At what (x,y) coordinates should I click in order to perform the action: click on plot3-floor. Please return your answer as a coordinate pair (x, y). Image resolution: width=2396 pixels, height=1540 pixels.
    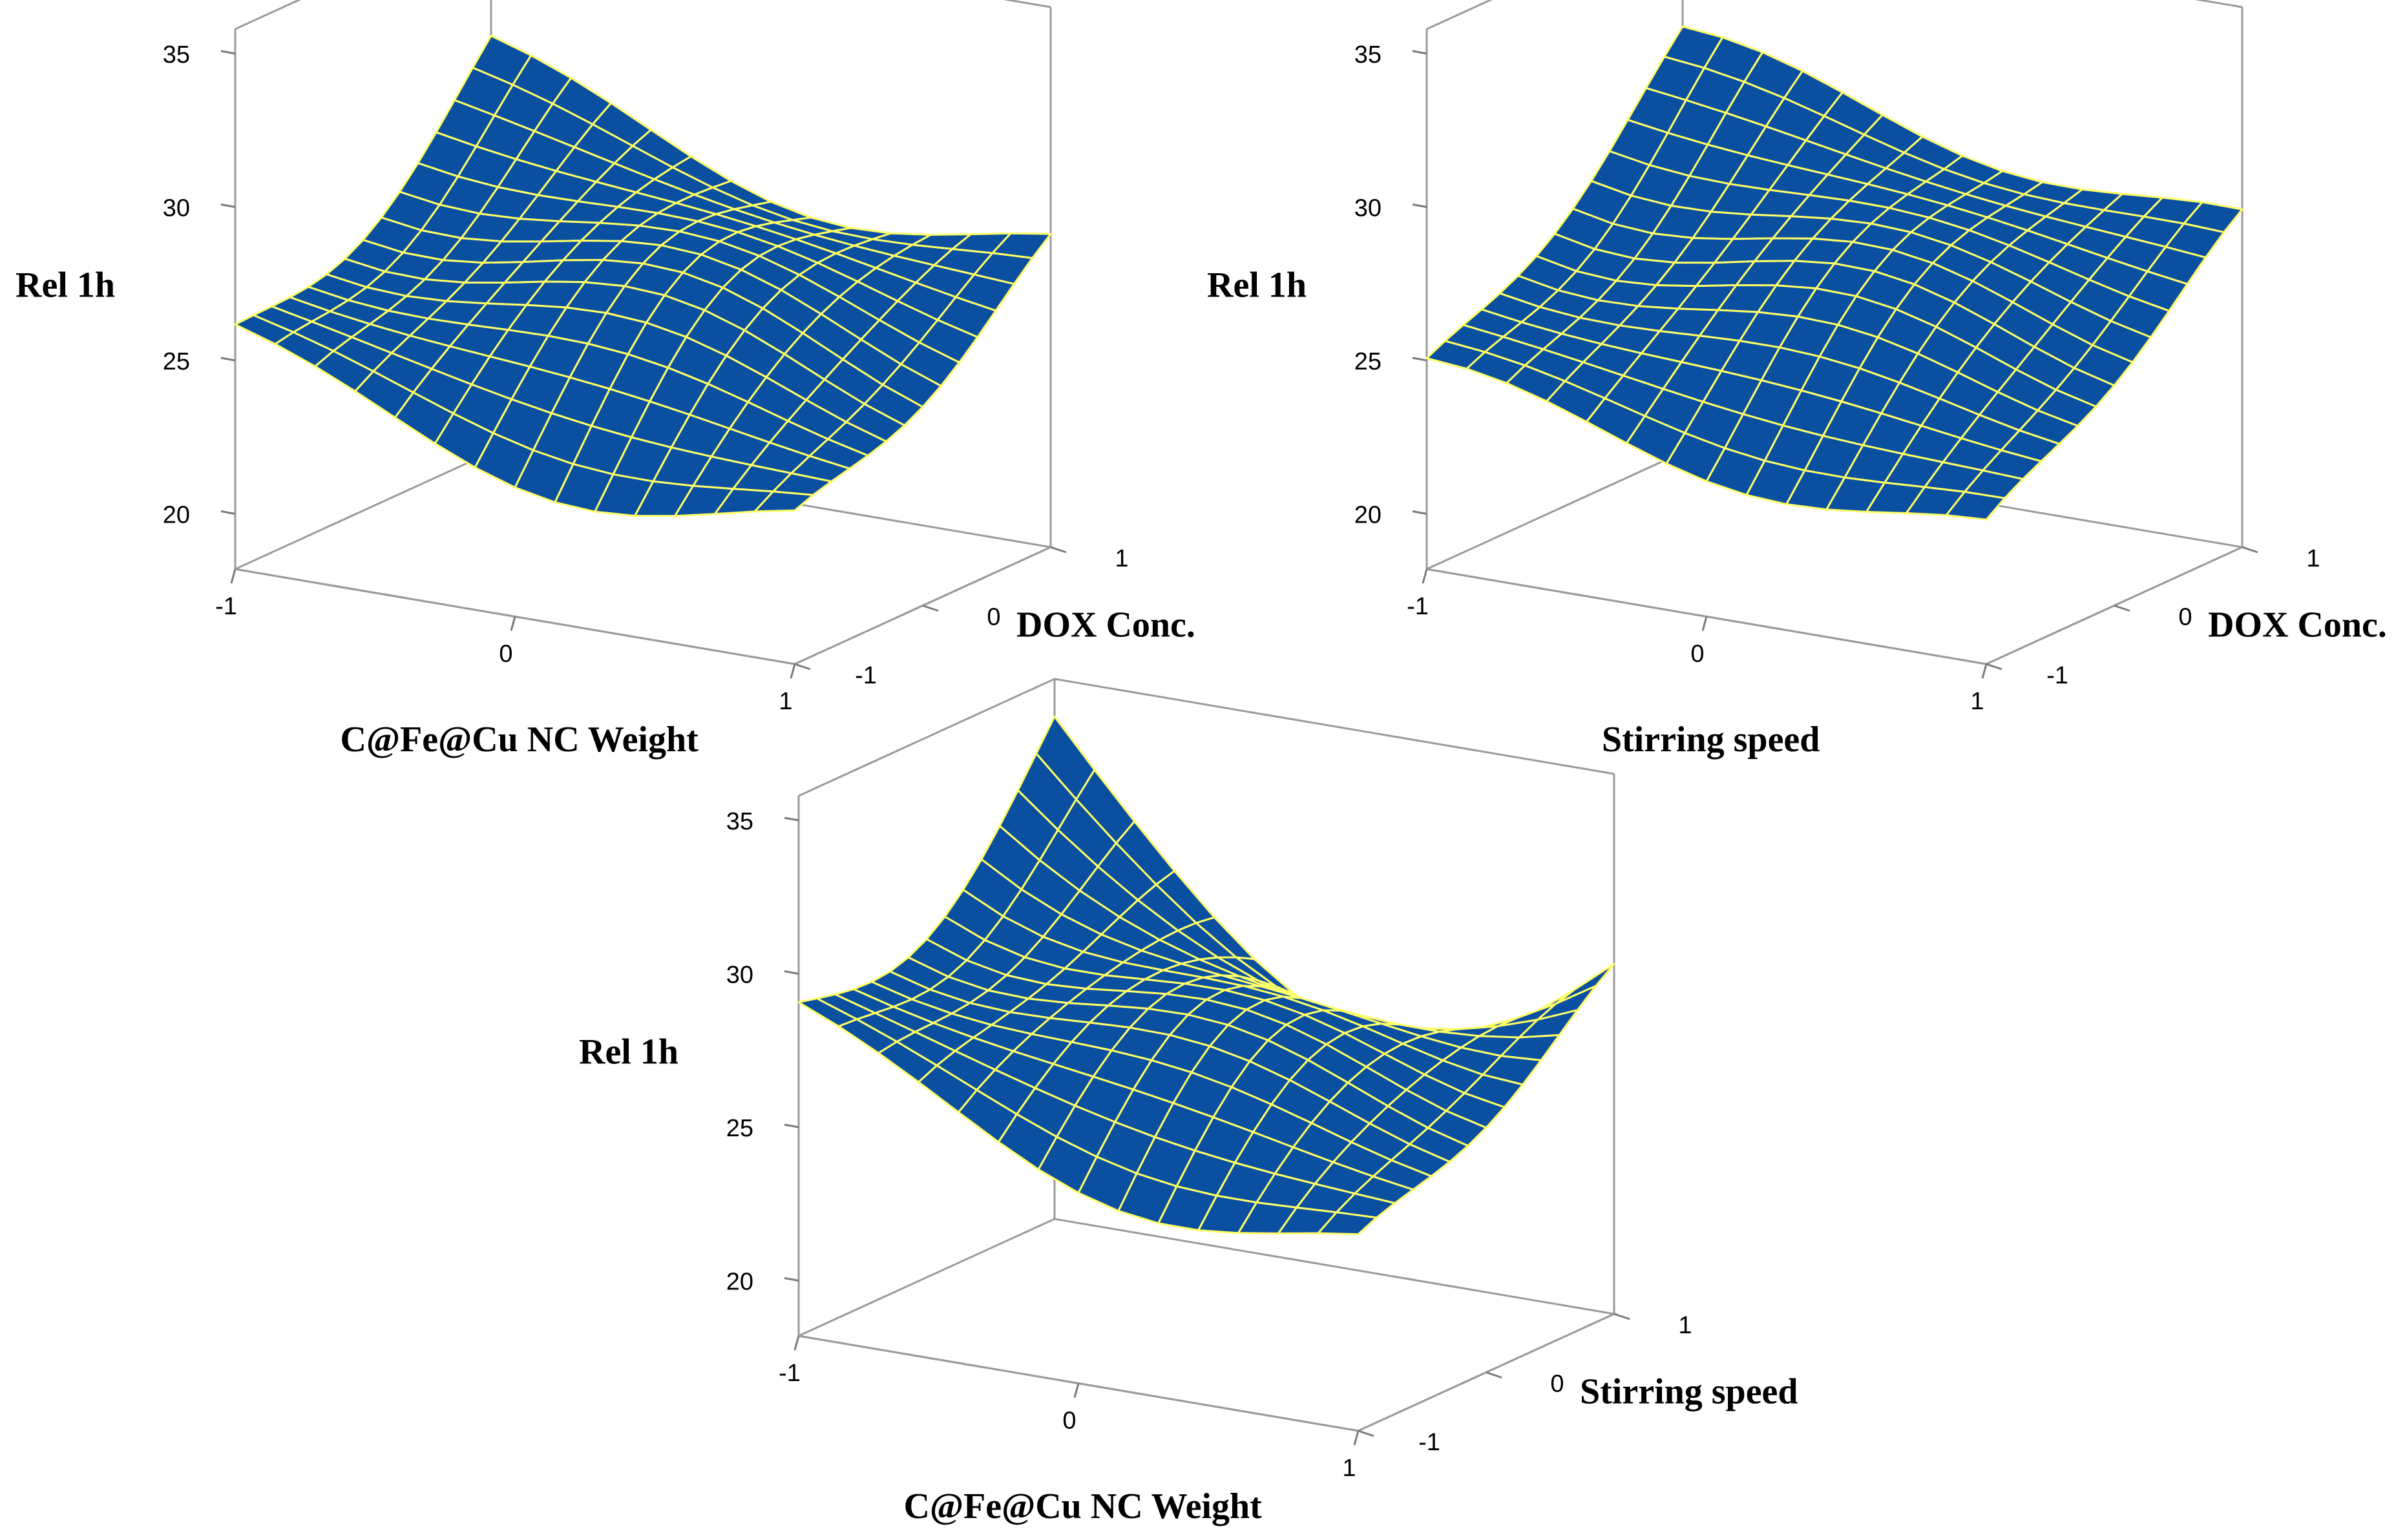
    Looking at the image, I should click on (1208, 1325).